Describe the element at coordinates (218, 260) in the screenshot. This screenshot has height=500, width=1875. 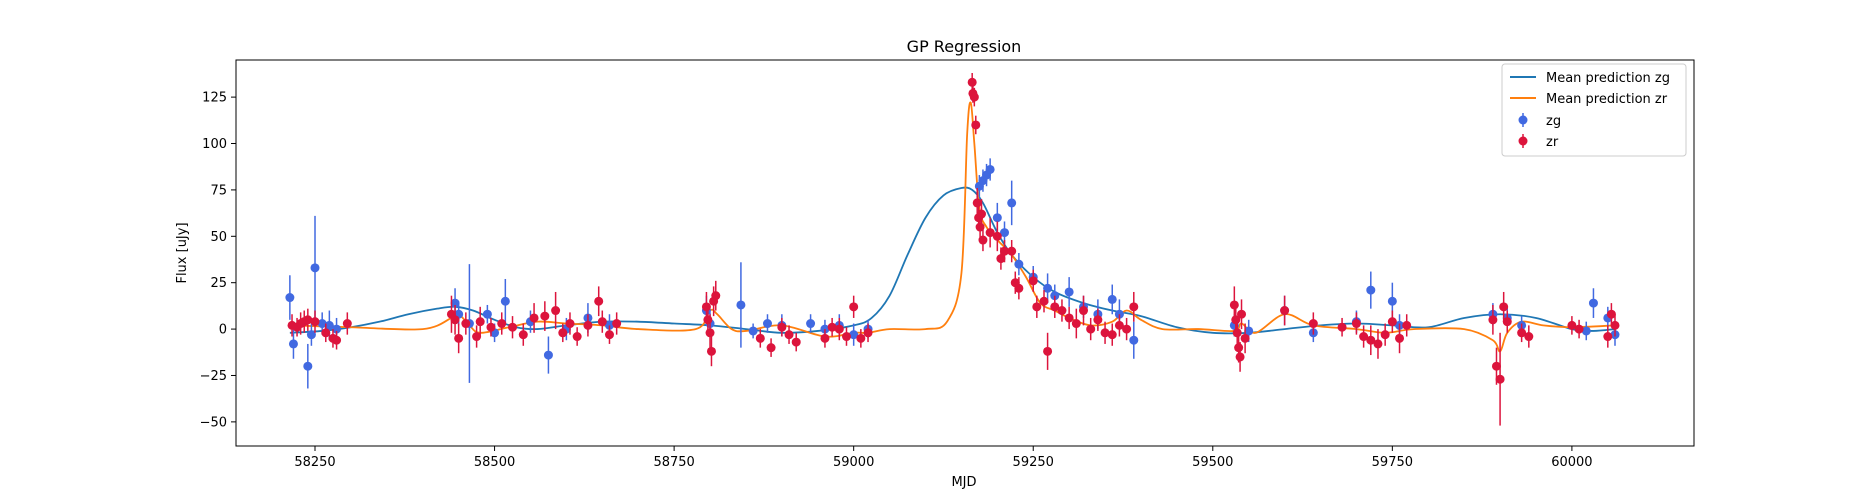
I see `y-axis: −50 −25 0 25 50 75 100 125` at that location.